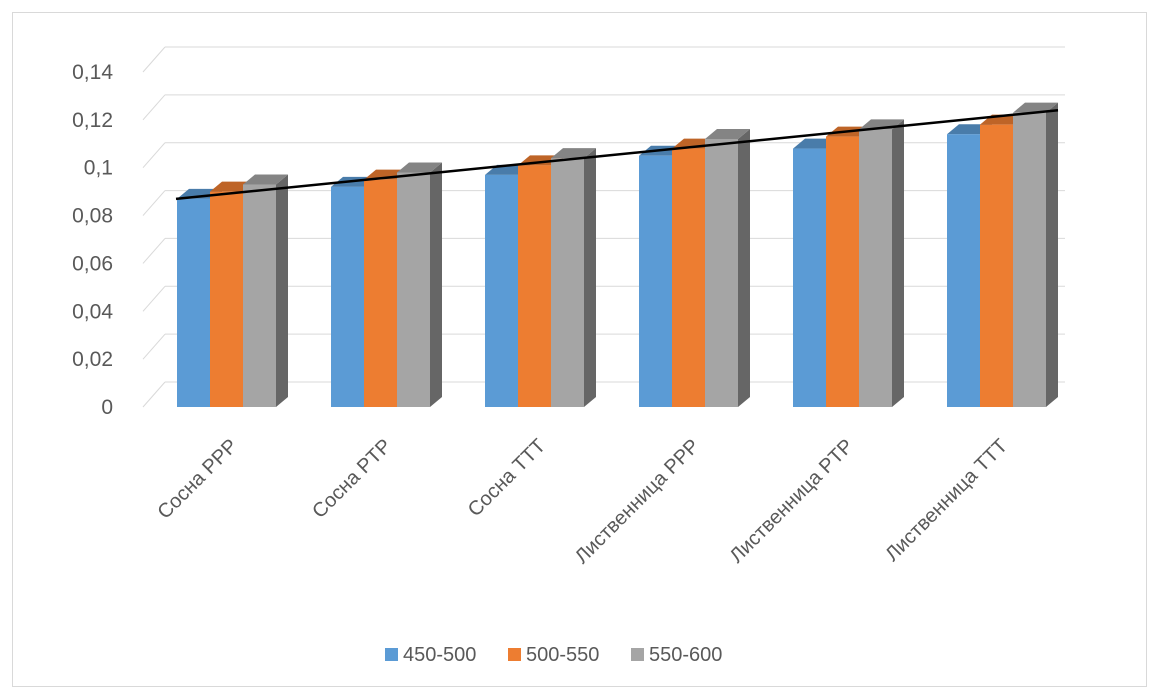  I want to click on y-tick-label: 0,04, so click(92, 311).